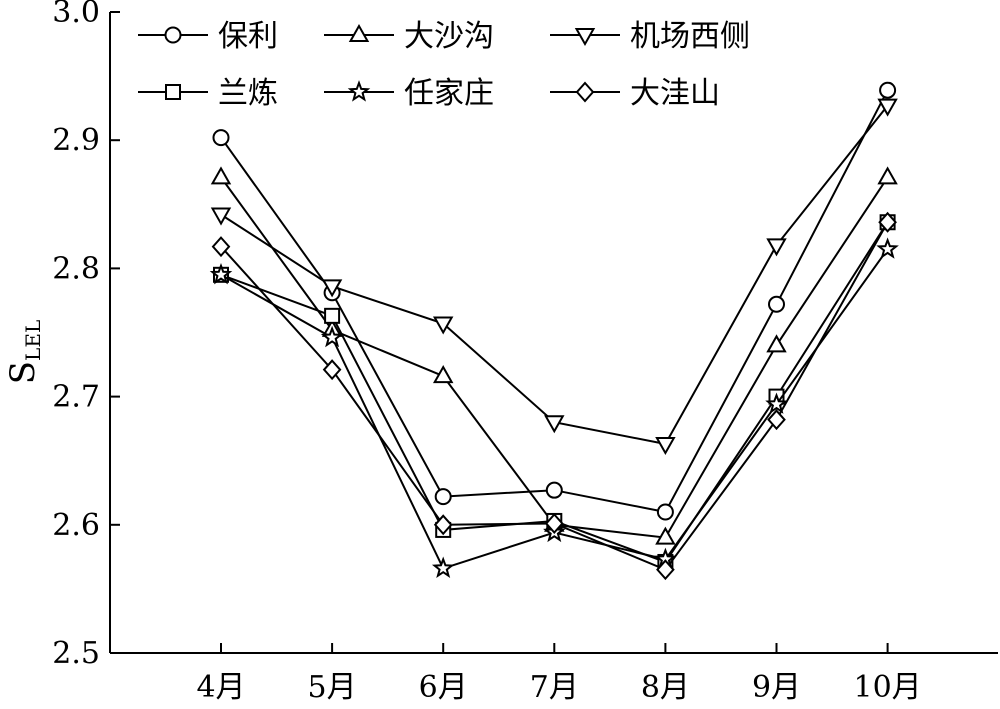 This screenshot has height=709, width=1000. Describe the element at coordinates (76, 268) in the screenshot. I see `y-tick-label: 2.8` at that location.